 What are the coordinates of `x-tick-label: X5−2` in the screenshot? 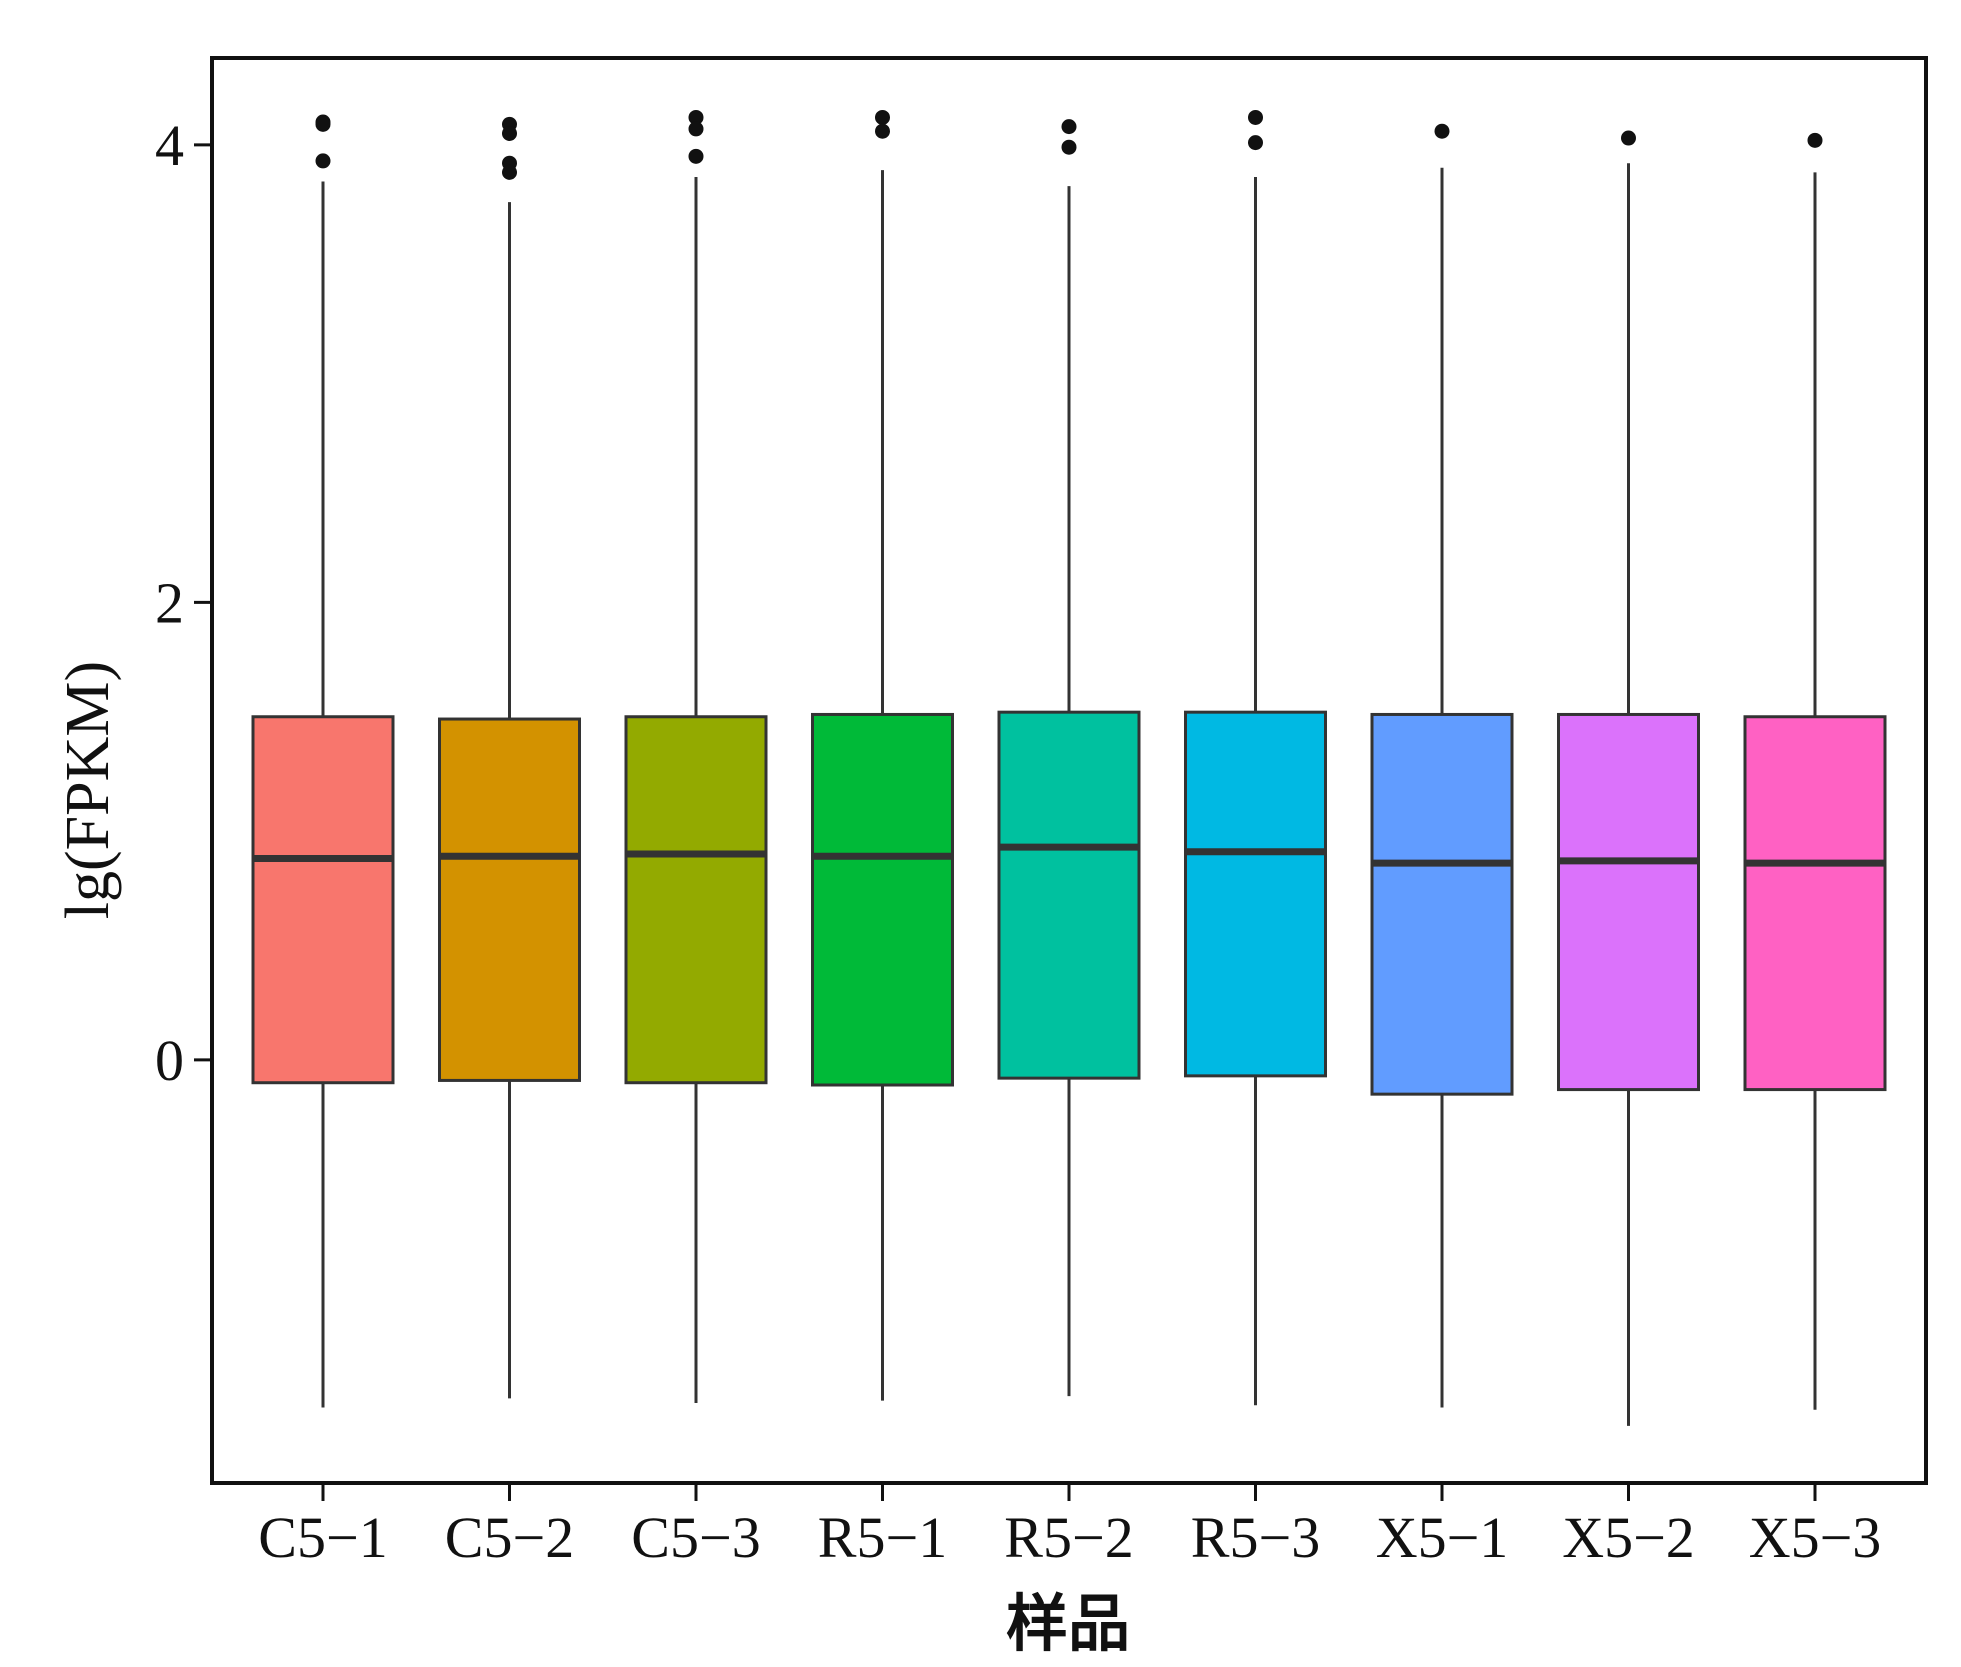 It's located at (1628, 1537).